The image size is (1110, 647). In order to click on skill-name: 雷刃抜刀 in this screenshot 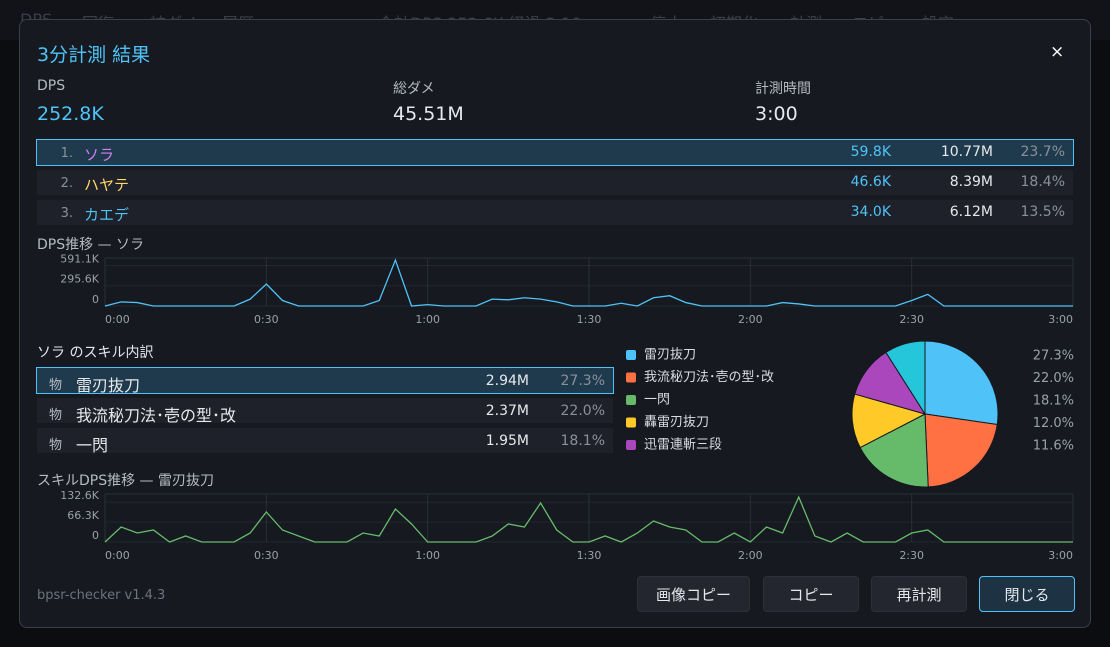, I will do `click(108, 385)`.